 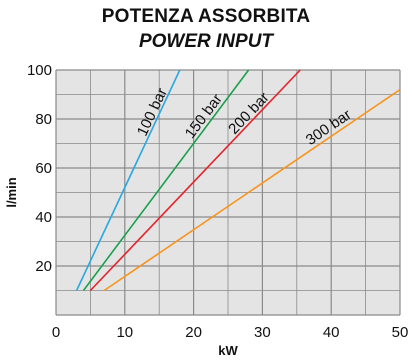 What do you see at coordinates (56, 332) in the screenshot?
I see `x-tick-label: 0` at bounding box center [56, 332].